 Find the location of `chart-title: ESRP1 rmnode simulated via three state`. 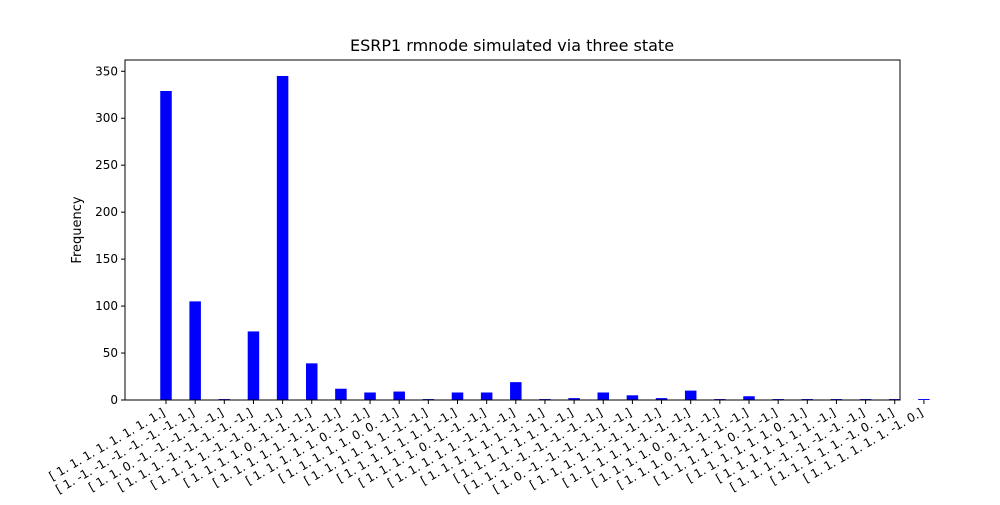

chart-title: ESRP1 rmnode simulated via three state is located at coordinates (512, 45).